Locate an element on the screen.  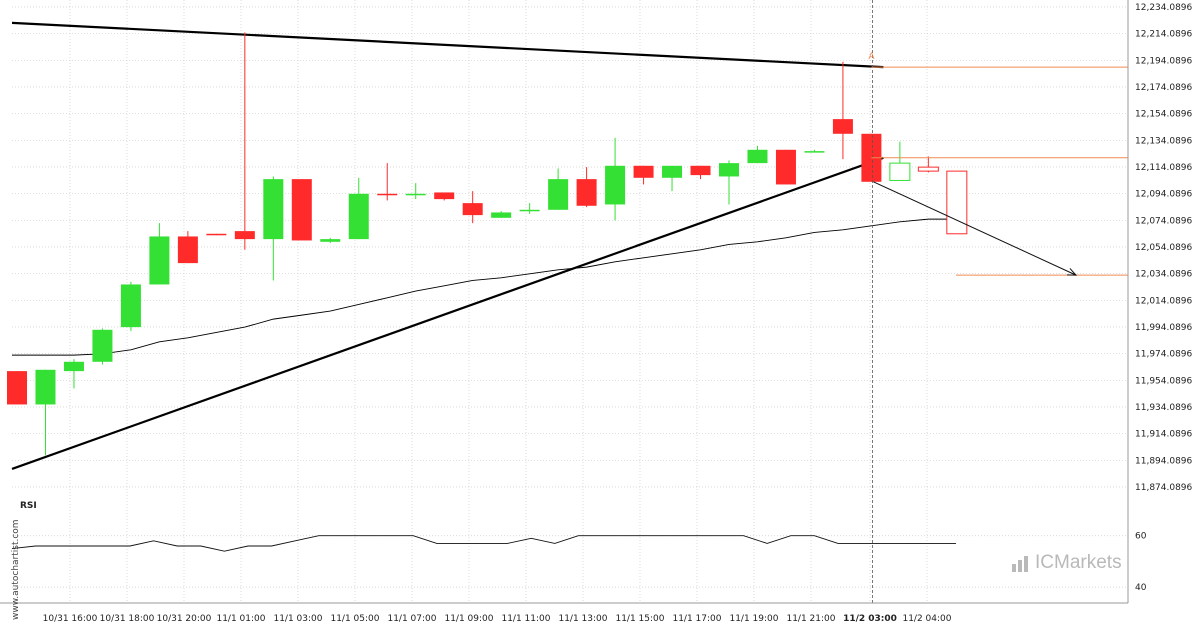
watermark-text: www.autochartist.com is located at coordinates (16, 569).